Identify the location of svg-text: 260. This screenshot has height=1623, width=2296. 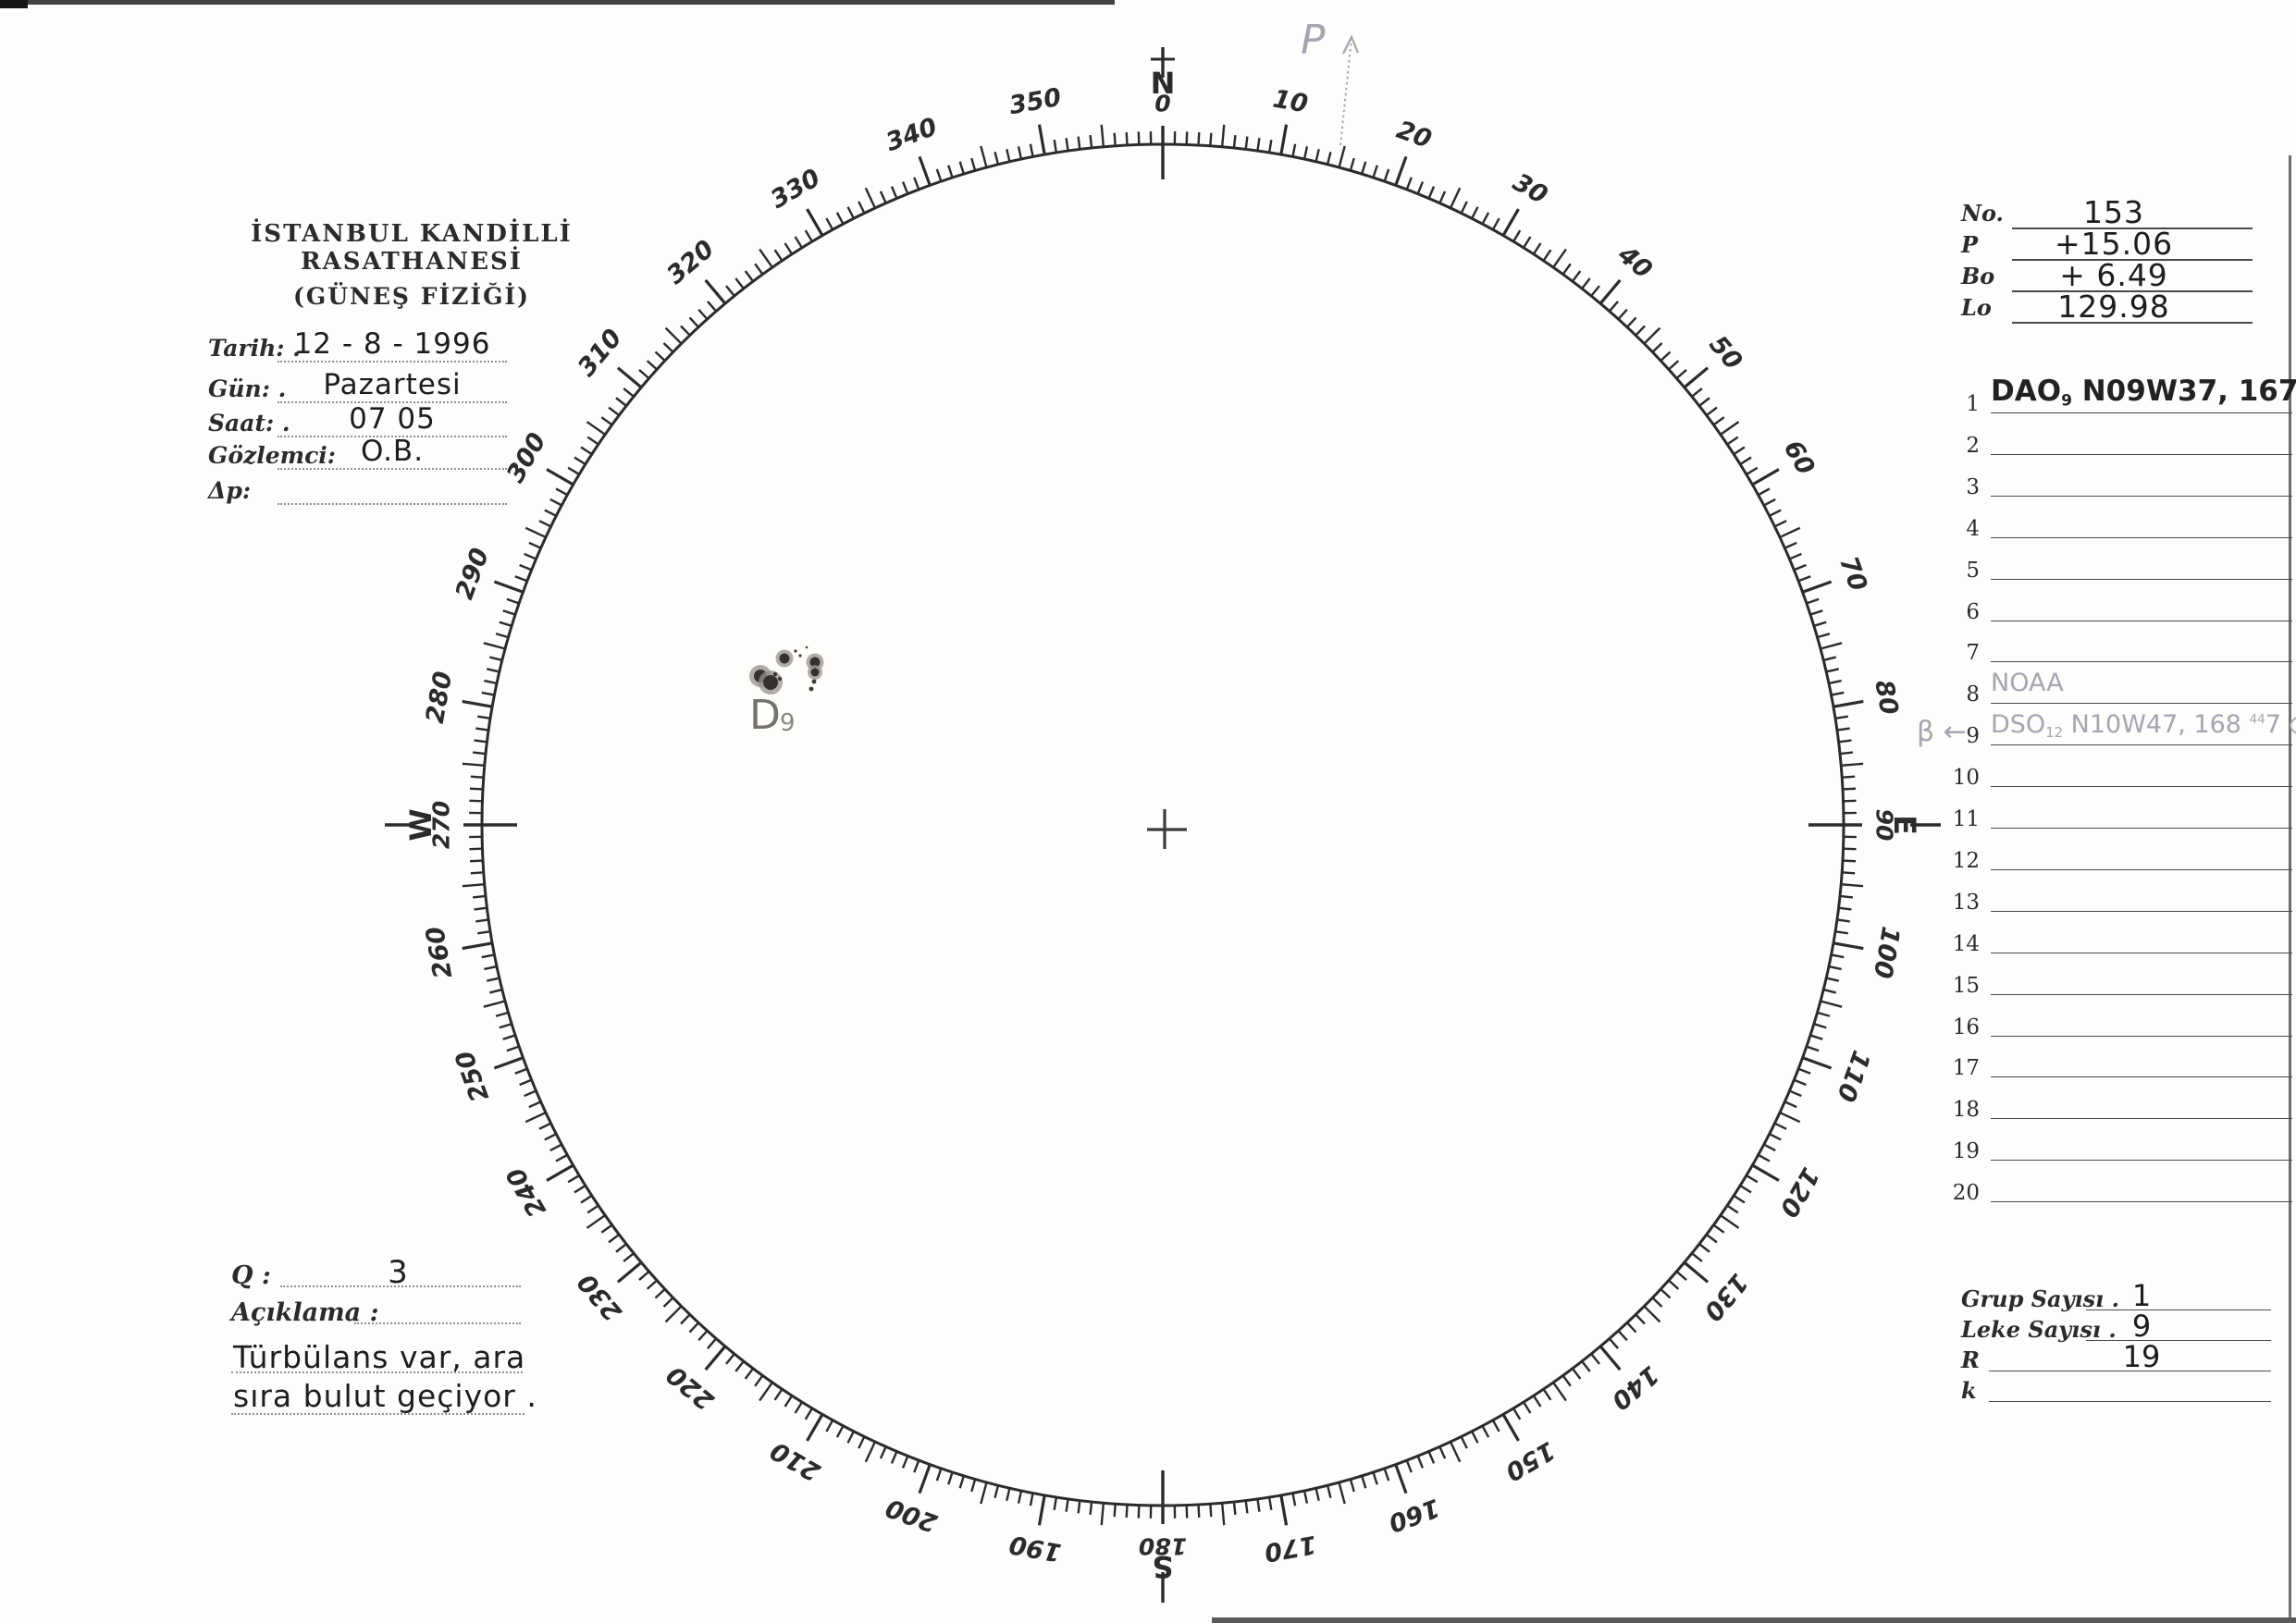
(439, 952).